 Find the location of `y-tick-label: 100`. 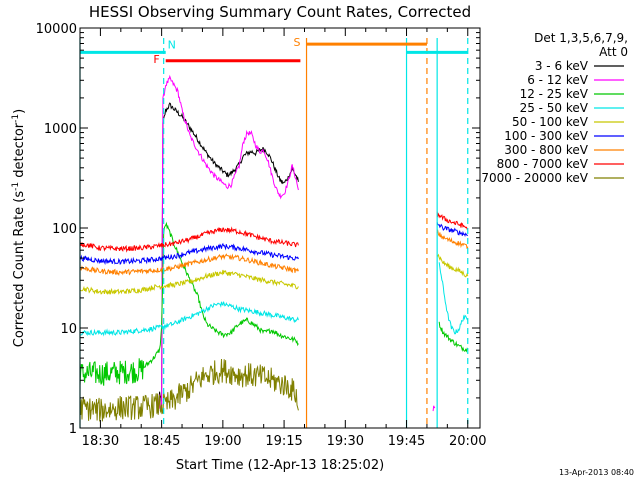

y-tick-label: 100 is located at coordinates (64, 229).